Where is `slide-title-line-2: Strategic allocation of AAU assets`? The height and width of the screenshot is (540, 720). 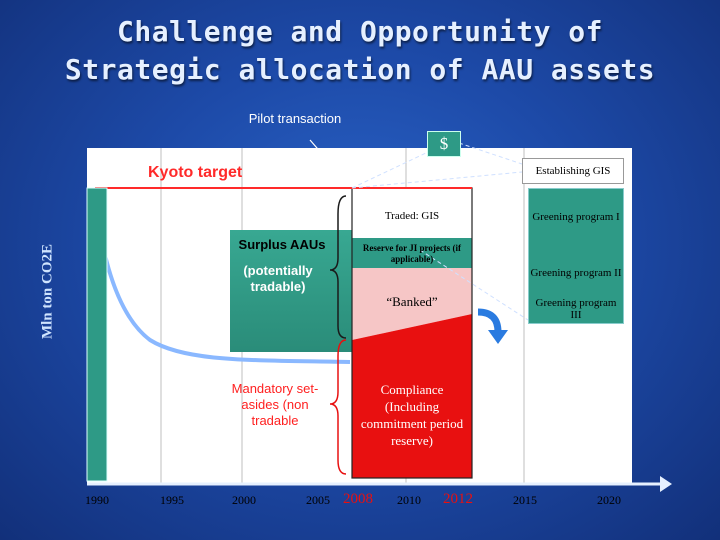
slide-title-line-2: Strategic allocation of AAU assets is located at coordinates (360, 69).